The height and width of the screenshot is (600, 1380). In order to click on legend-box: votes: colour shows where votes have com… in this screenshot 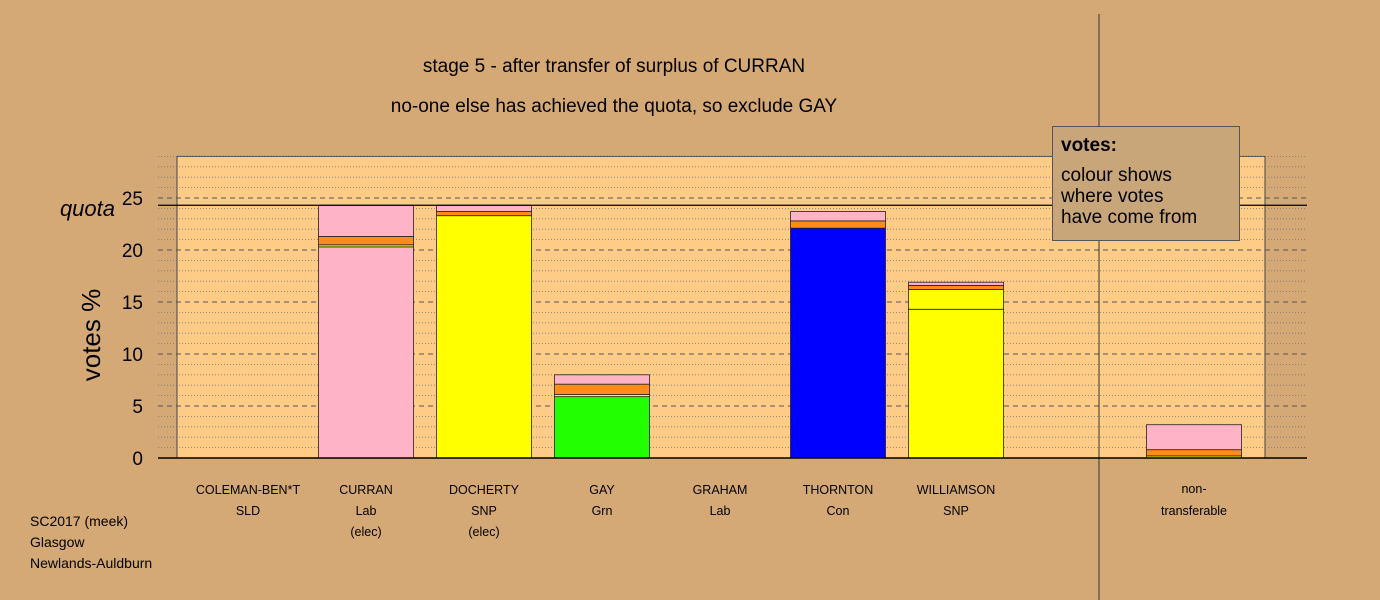, I will do `click(1146, 183)`.